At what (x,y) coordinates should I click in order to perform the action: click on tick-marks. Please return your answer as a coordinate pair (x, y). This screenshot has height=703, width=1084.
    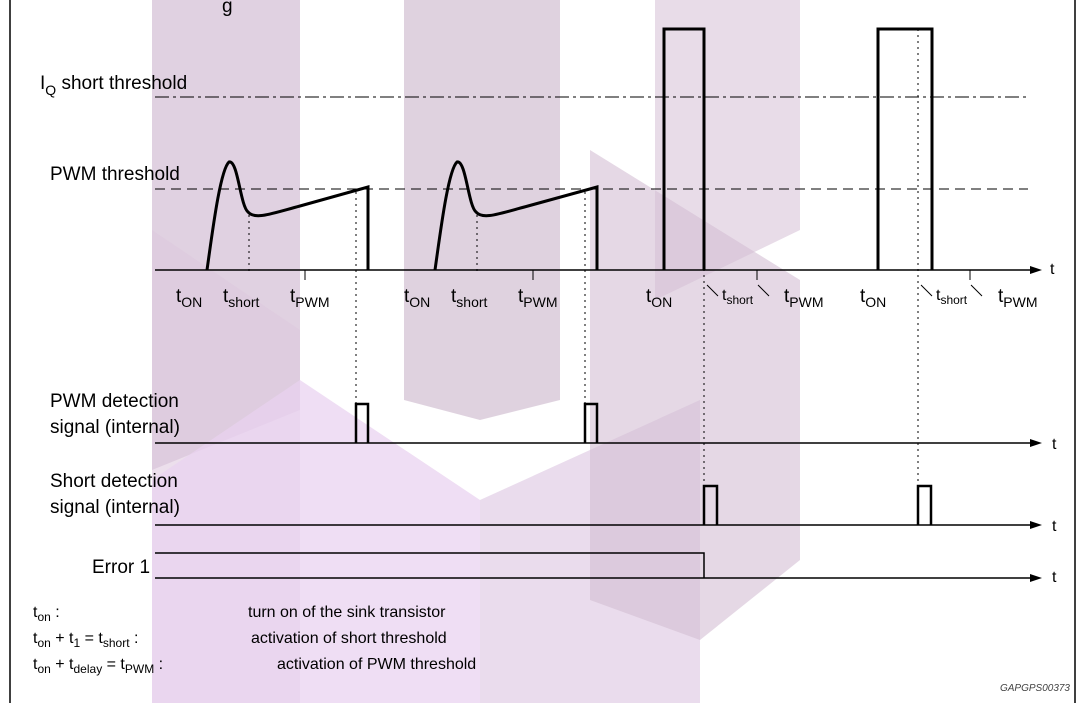
    Looking at the image, I should click on (643, 283).